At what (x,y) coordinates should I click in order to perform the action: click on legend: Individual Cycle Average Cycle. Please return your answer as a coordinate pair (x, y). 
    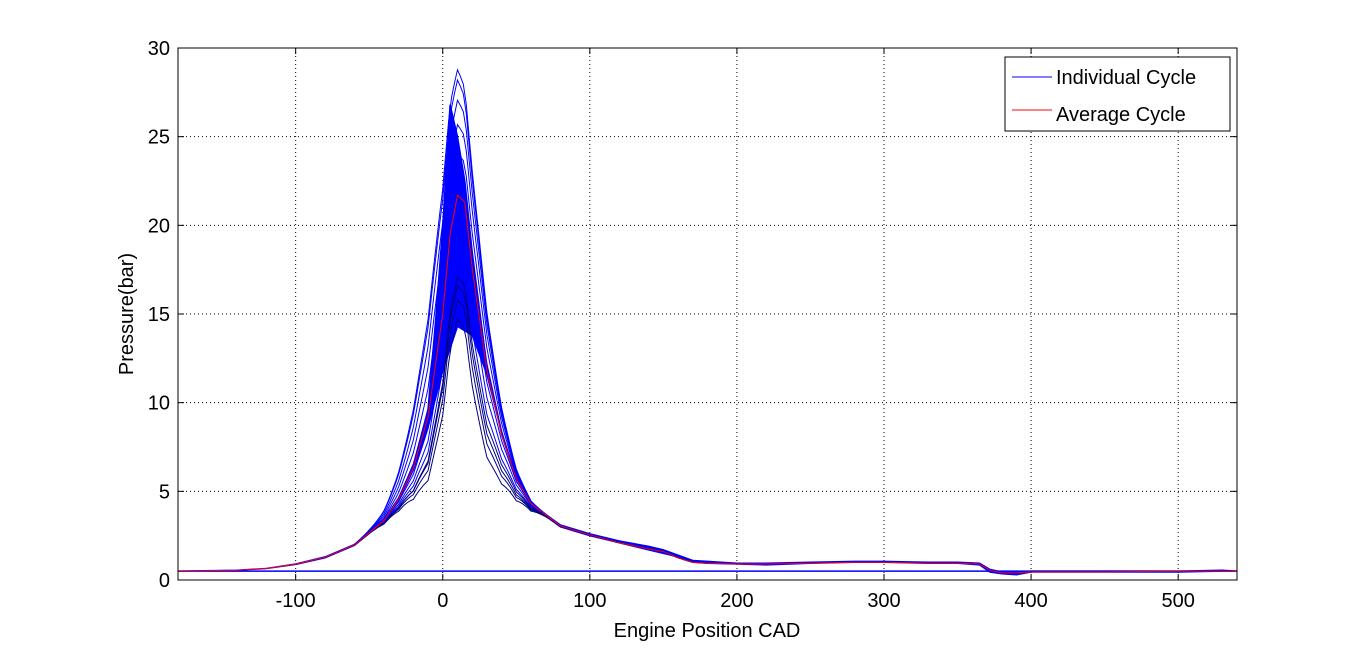
    Looking at the image, I should click on (1117, 94).